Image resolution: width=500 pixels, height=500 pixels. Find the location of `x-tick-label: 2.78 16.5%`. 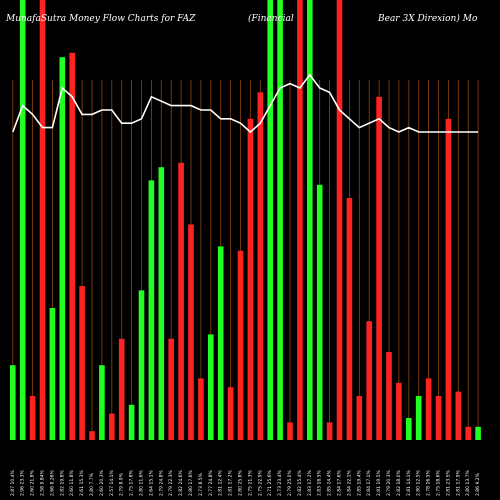

x-tick-label: 2.78 16.5% is located at coordinates (429, 483).